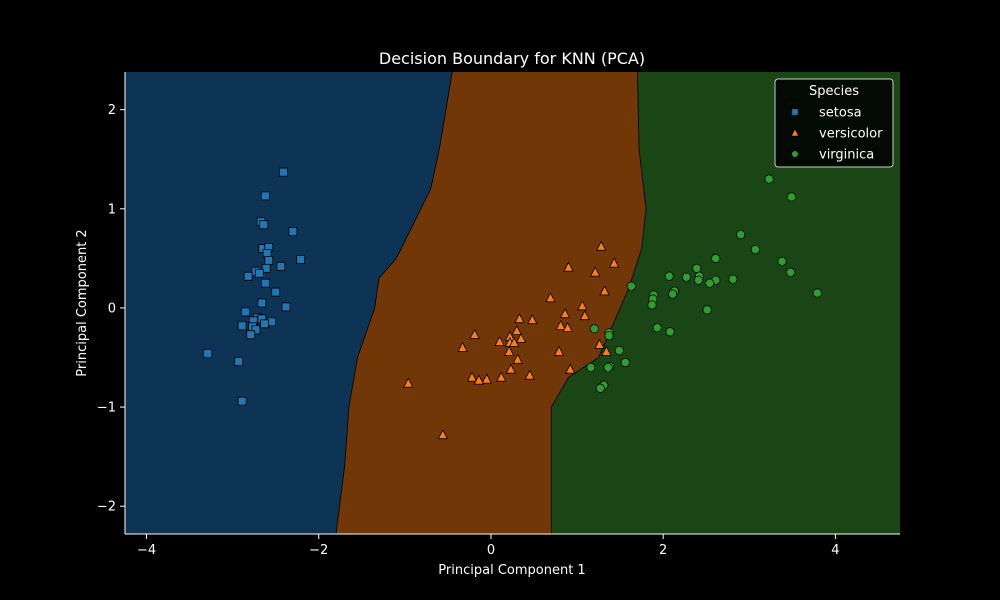 The height and width of the screenshot is (600, 1000). What do you see at coordinates (795, 154) in the screenshot?
I see `legend-marker-virginica` at bounding box center [795, 154].